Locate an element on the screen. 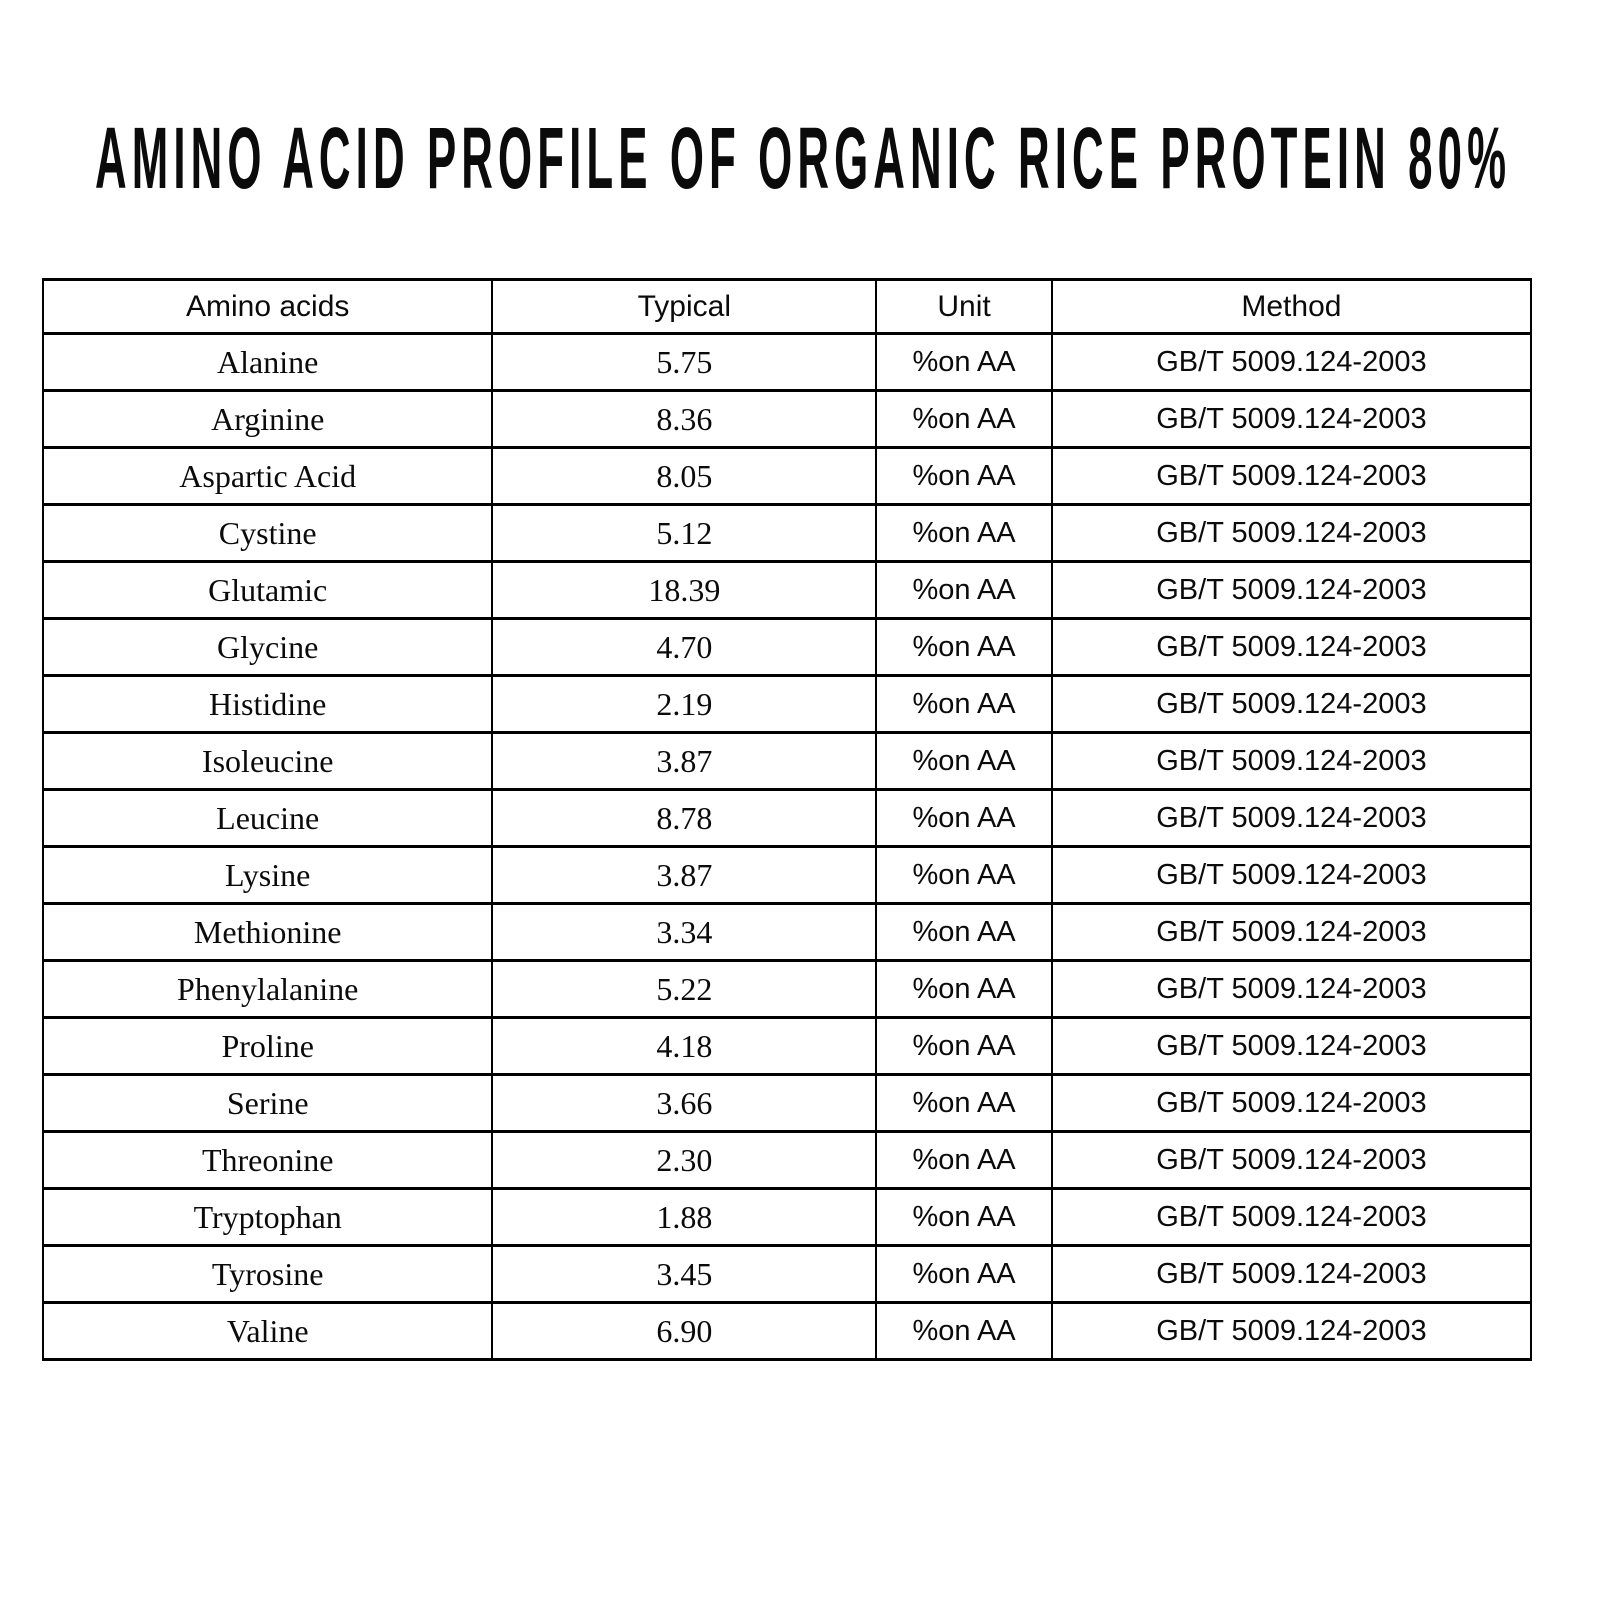 This screenshot has width=1600, height=1600. amino-acid-cell: Histidine is located at coordinates (267, 704).